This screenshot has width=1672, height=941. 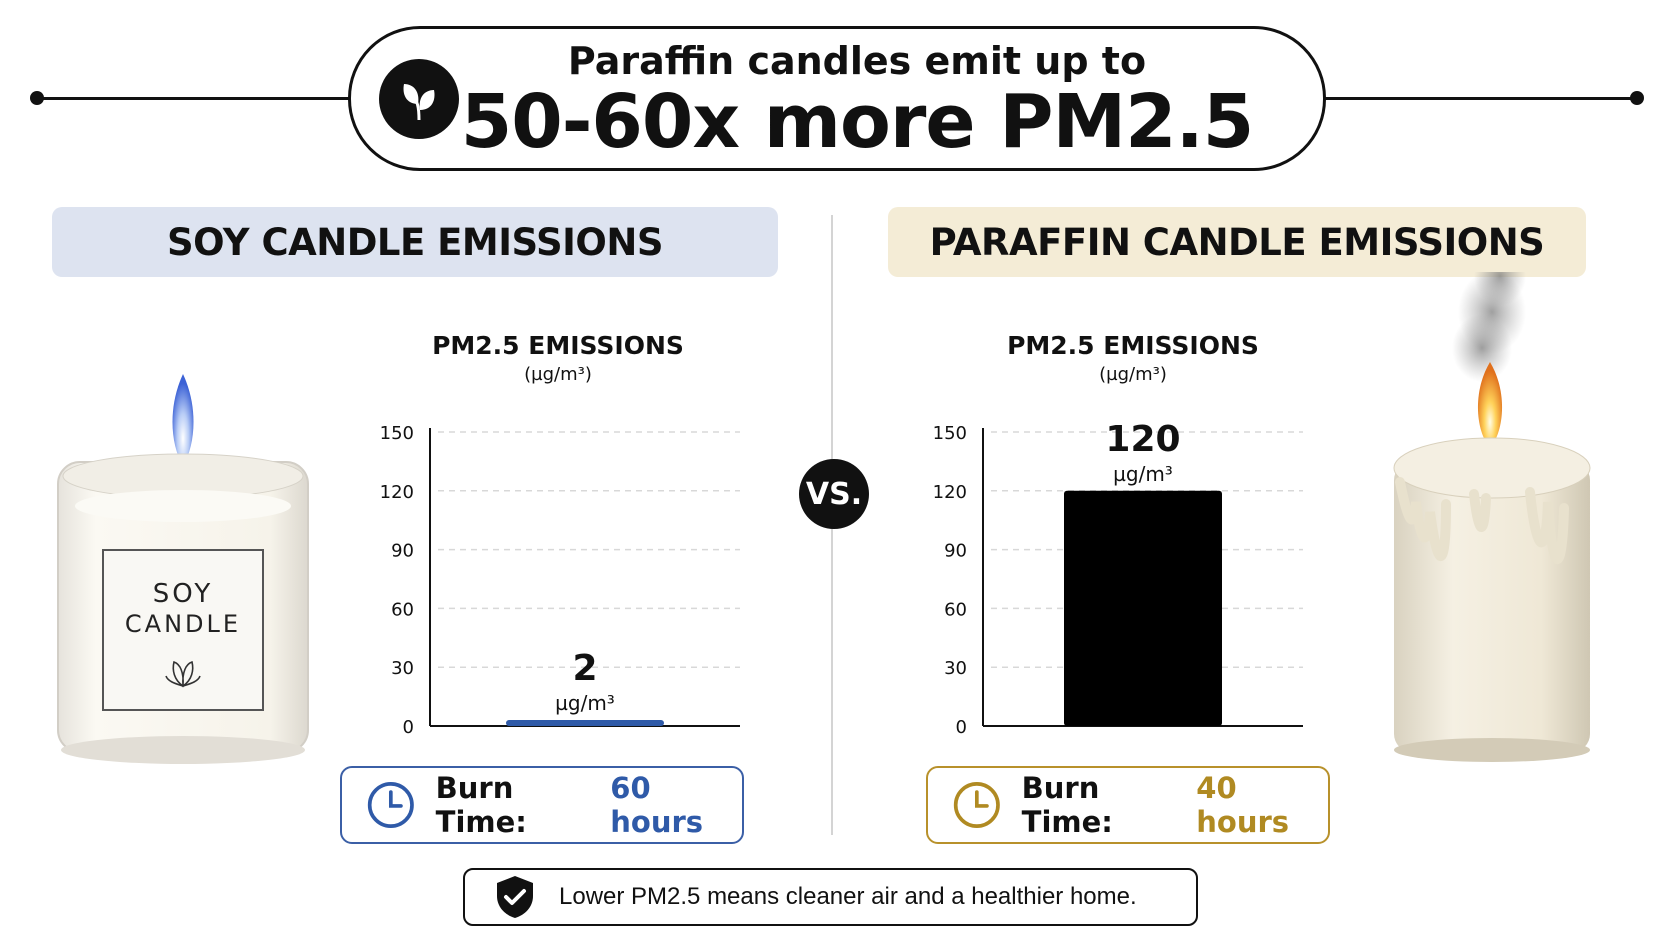 I want to click on paraffin-chart-ytick-label: 90, so click(x=955, y=551).